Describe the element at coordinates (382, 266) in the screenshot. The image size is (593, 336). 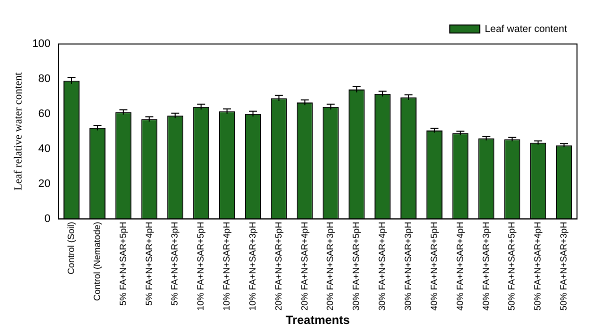
I see `x-tick-label: 30% FA+N+SAR+4pH` at that location.